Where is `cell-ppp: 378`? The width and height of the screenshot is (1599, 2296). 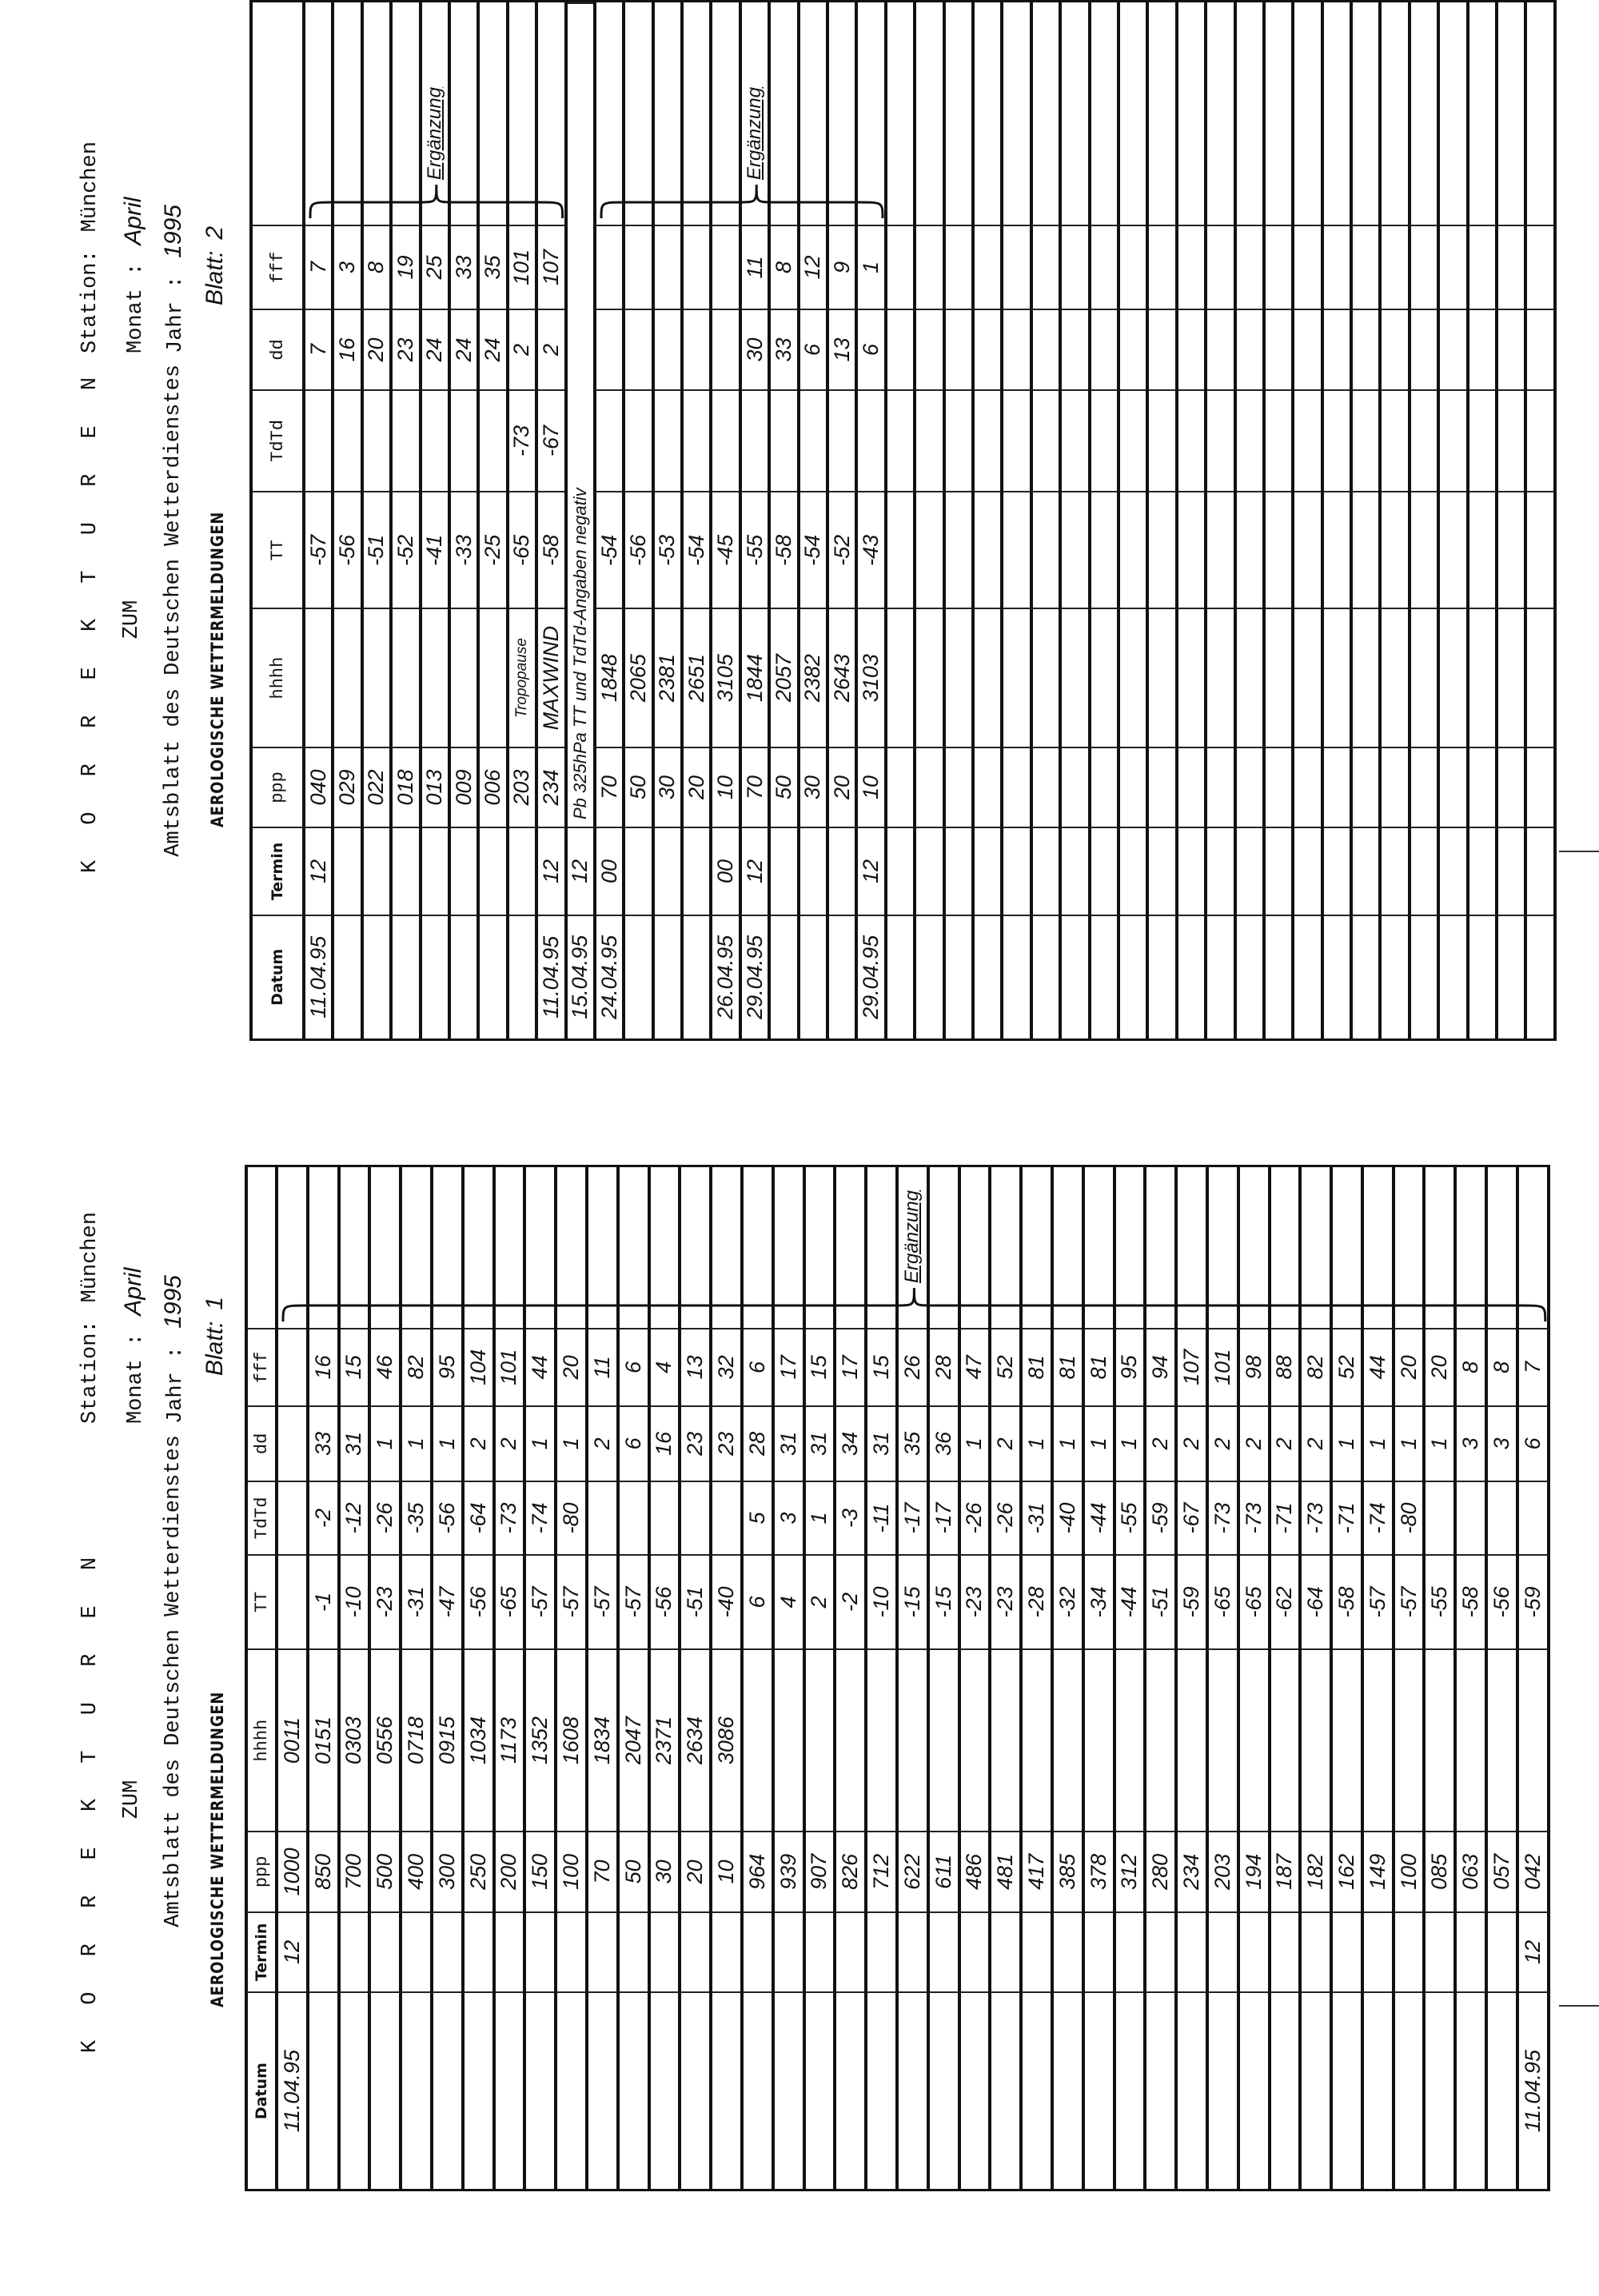 cell-ppp: 378 is located at coordinates (1098, 1871).